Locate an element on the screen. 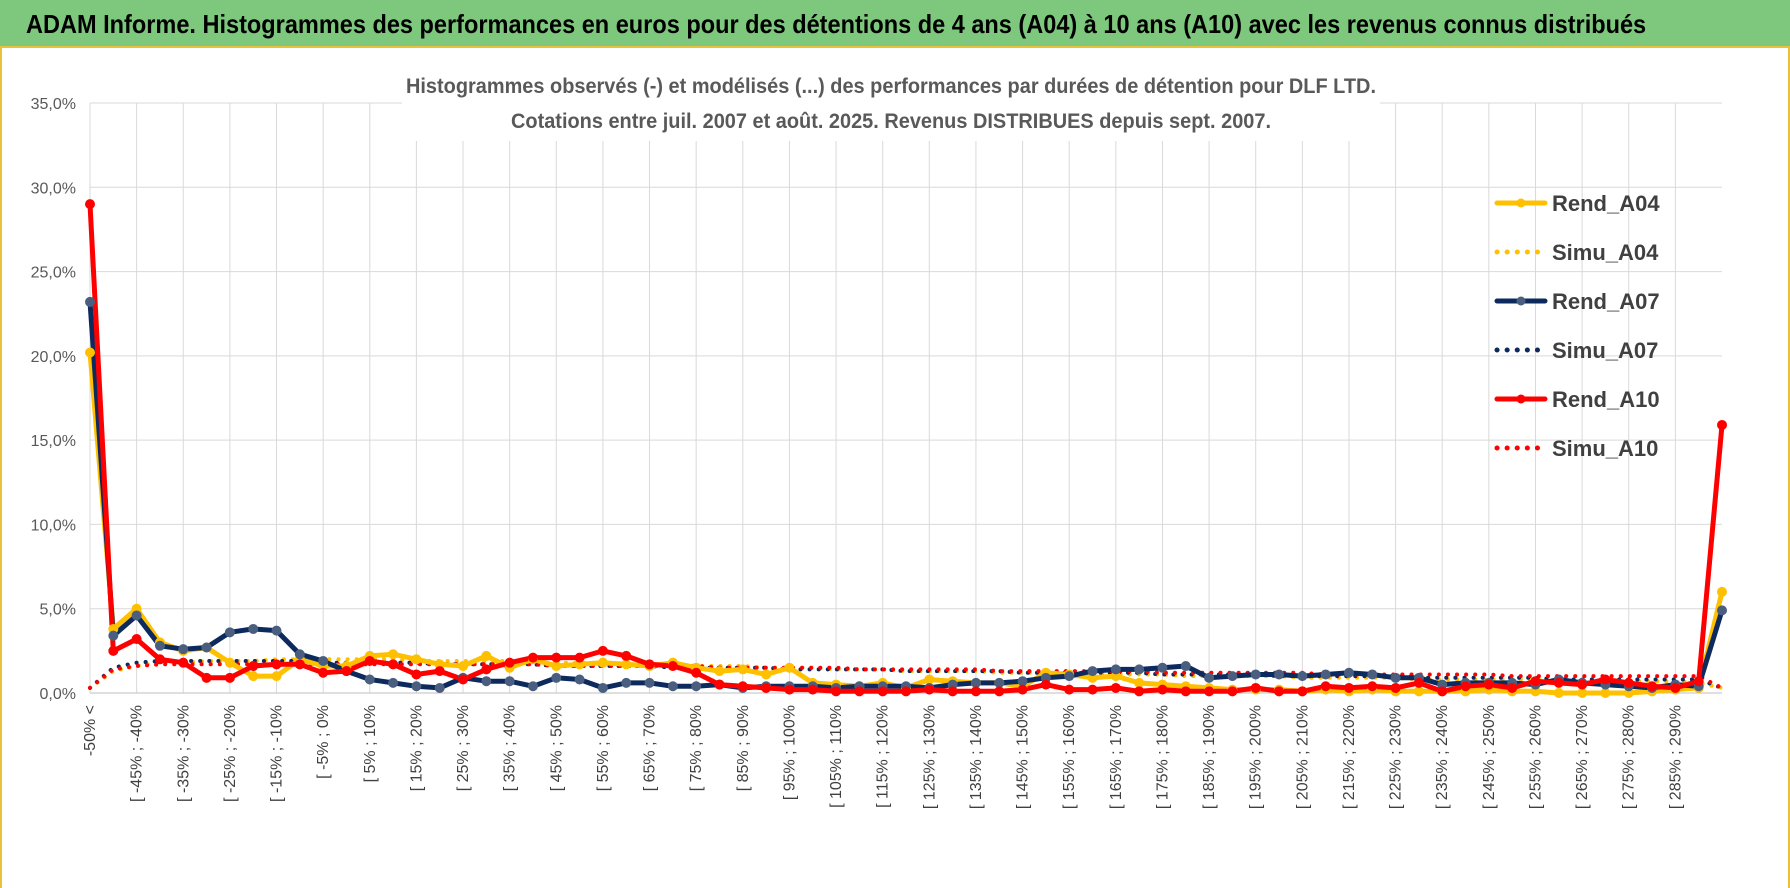 This screenshot has height=888, width=1790. legend-label-simu-a07: Simu_A07 is located at coordinates (1605, 350).